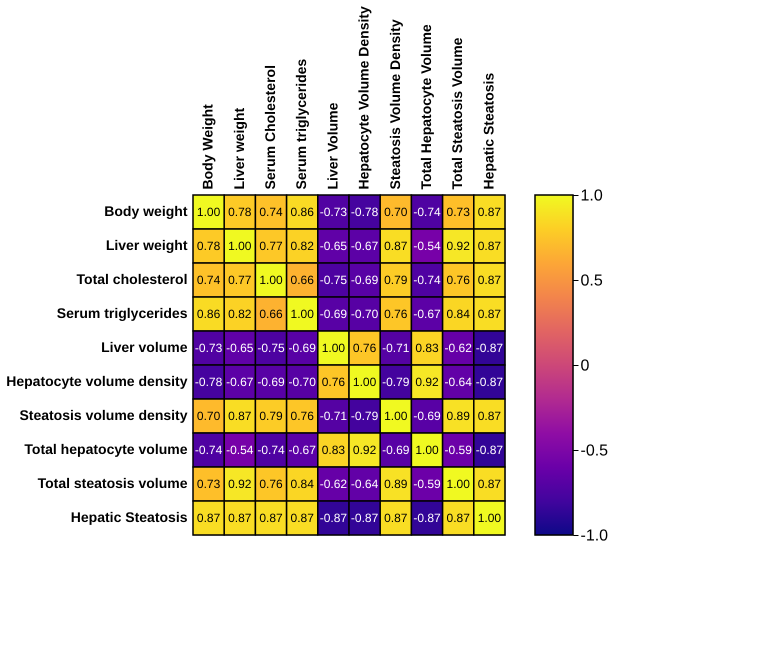 The image size is (771, 651). What do you see at coordinates (146, 211) in the screenshot?
I see `y-tick-label: Body weight` at bounding box center [146, 211].